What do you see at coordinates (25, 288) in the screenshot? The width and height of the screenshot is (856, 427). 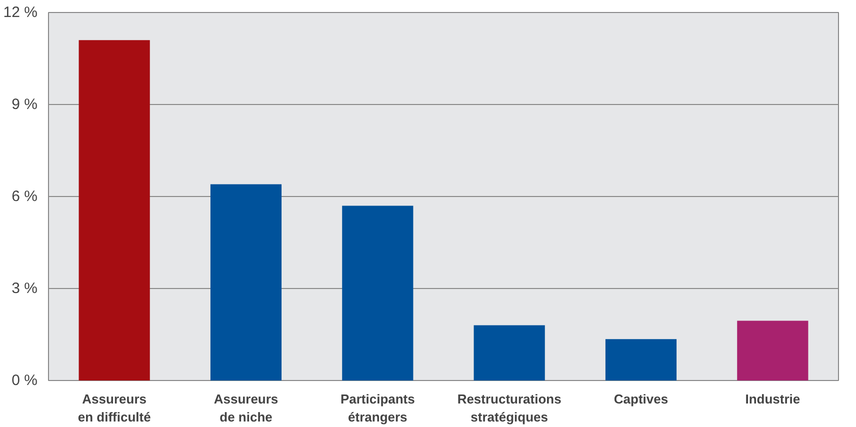 I see `y-tick-label: 3 %` at bounding box center [25, 288].